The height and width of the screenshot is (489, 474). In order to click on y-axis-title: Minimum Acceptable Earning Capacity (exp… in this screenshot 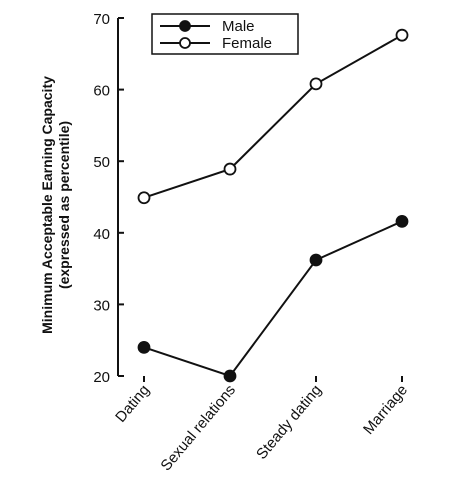, I will do `click(55, 205)`.